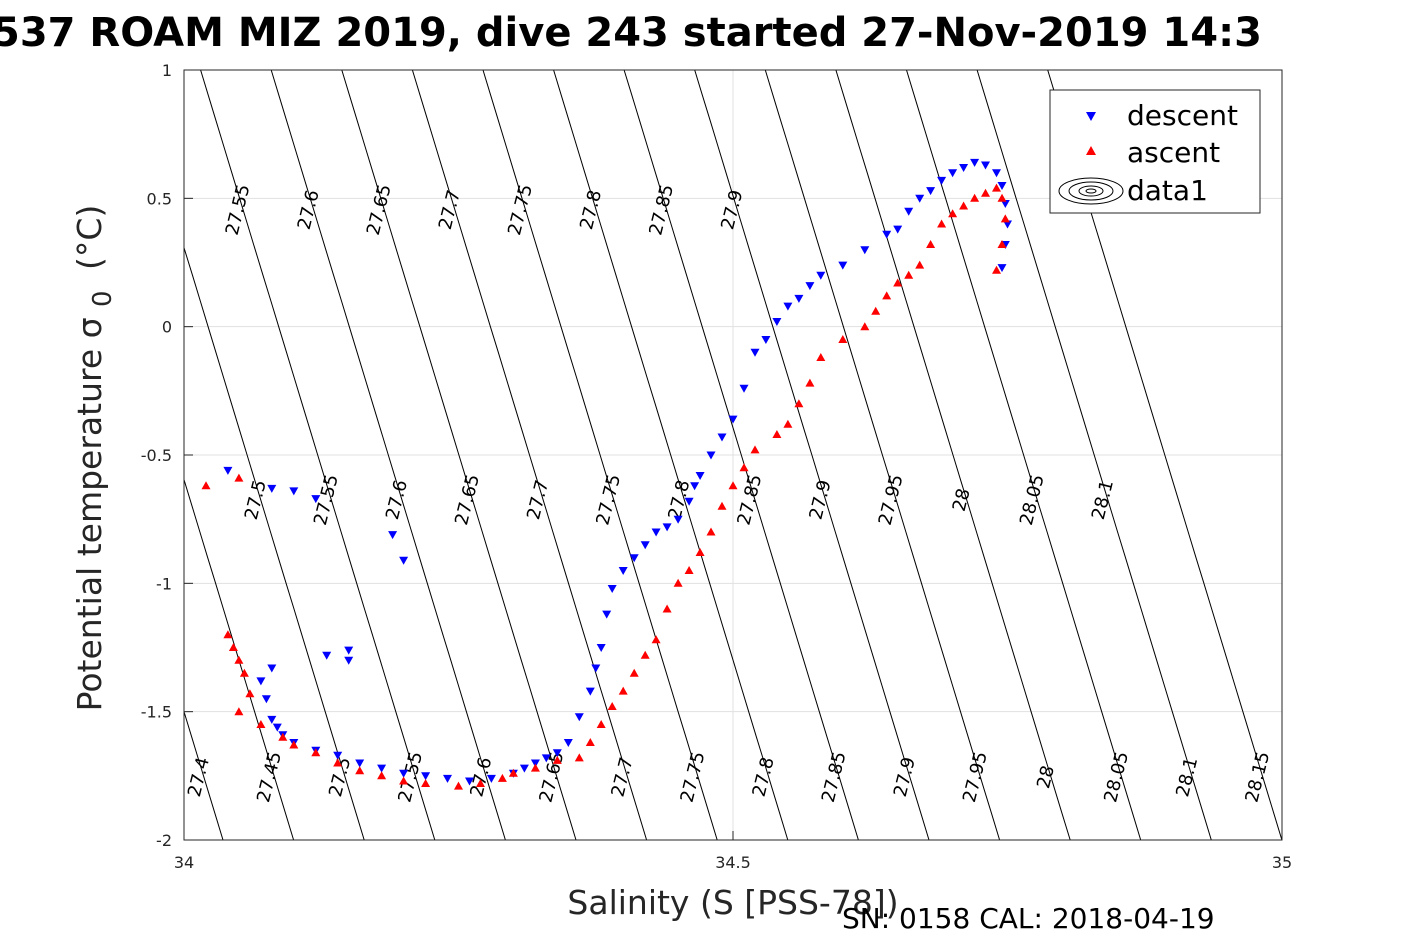  What do you see at coordinates (1182, 115) in the screenshot?
I see `legend-label-descent: descent` at bounding box center [1182, 115].